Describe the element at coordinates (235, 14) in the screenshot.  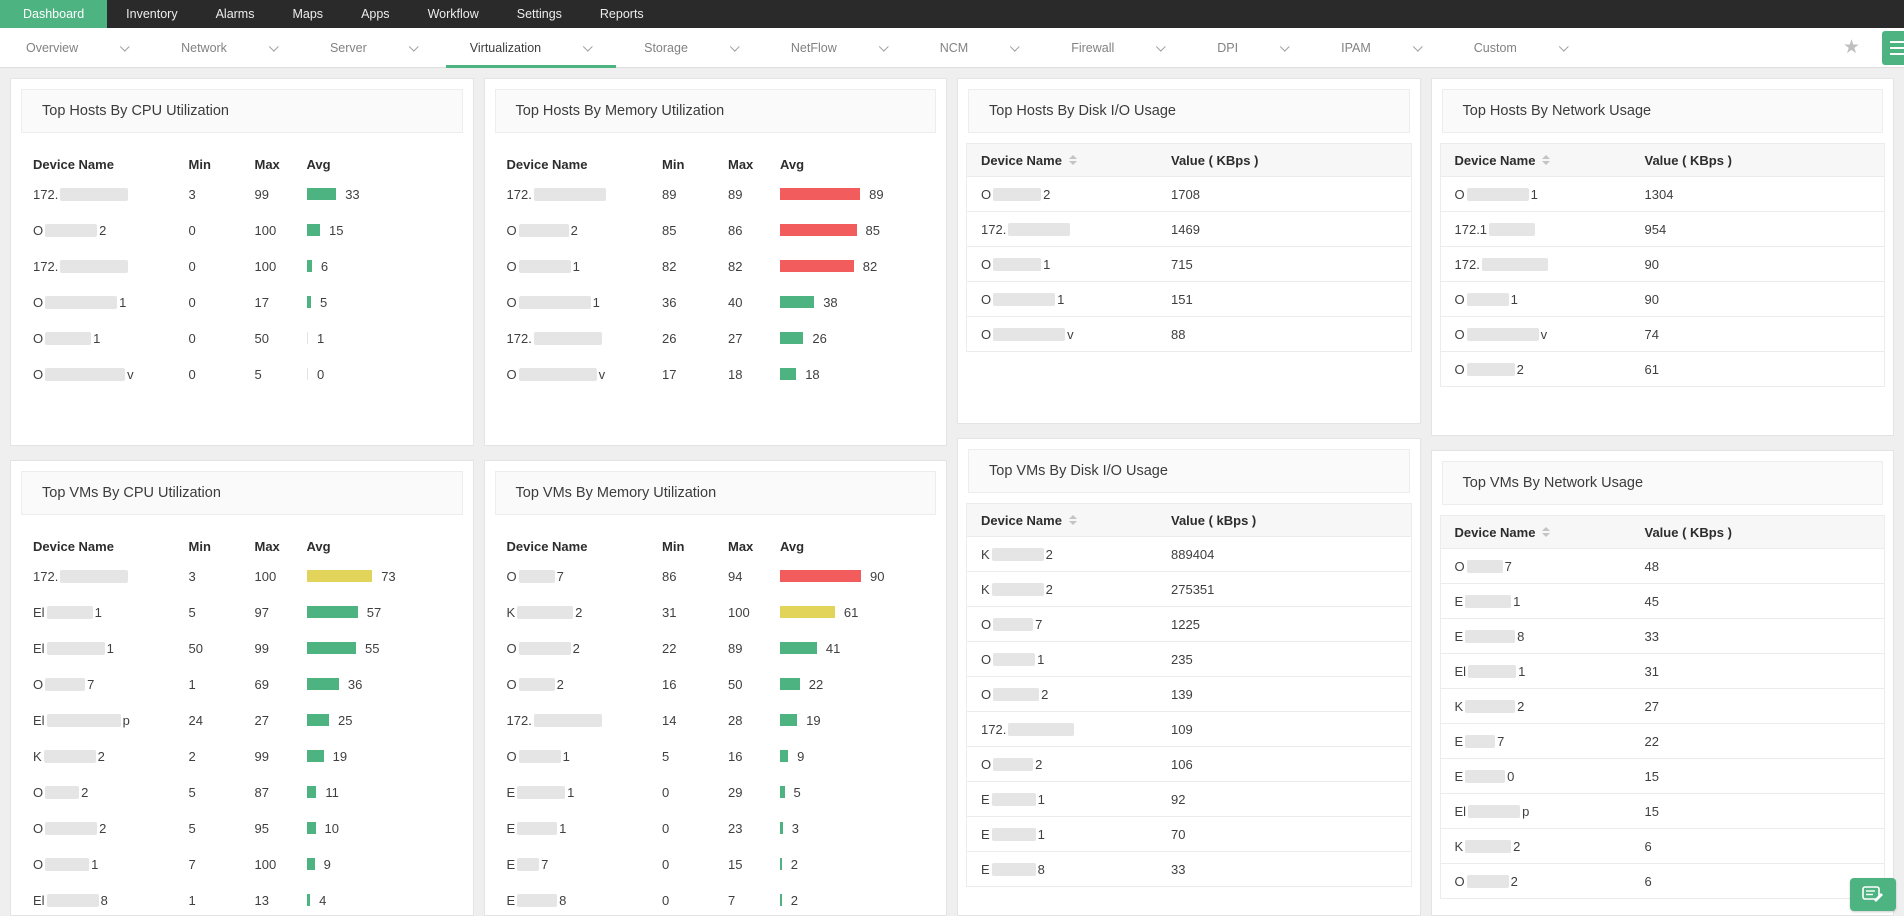
I see `nav-item-alarms: Alarms` at that location.